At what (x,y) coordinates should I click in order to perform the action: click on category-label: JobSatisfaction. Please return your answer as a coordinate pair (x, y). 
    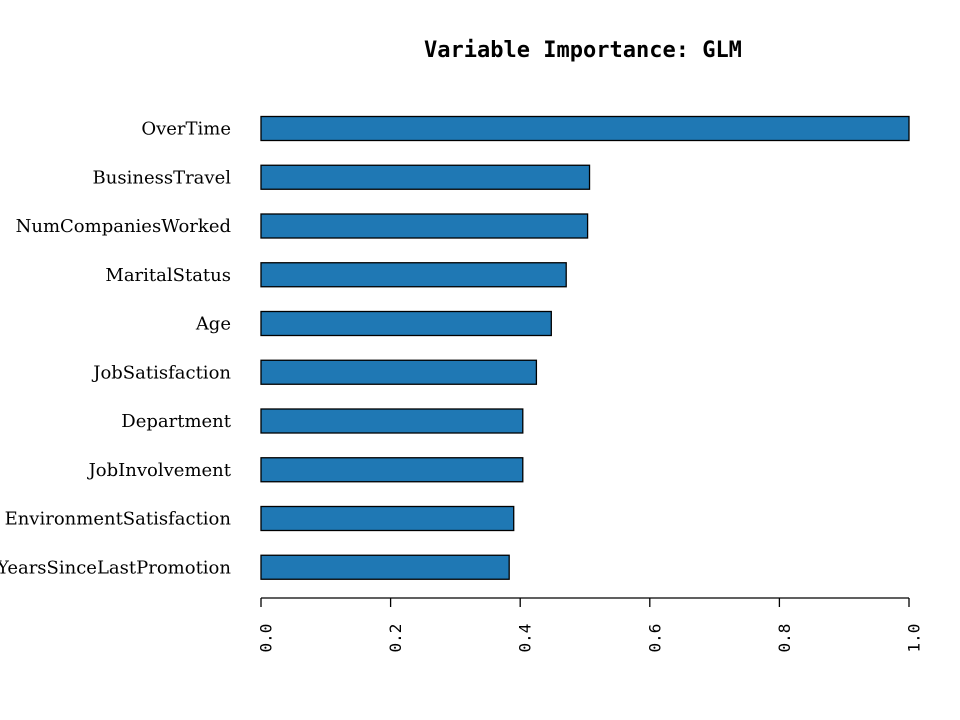
    Looking at the image, I should click on (161, 372).